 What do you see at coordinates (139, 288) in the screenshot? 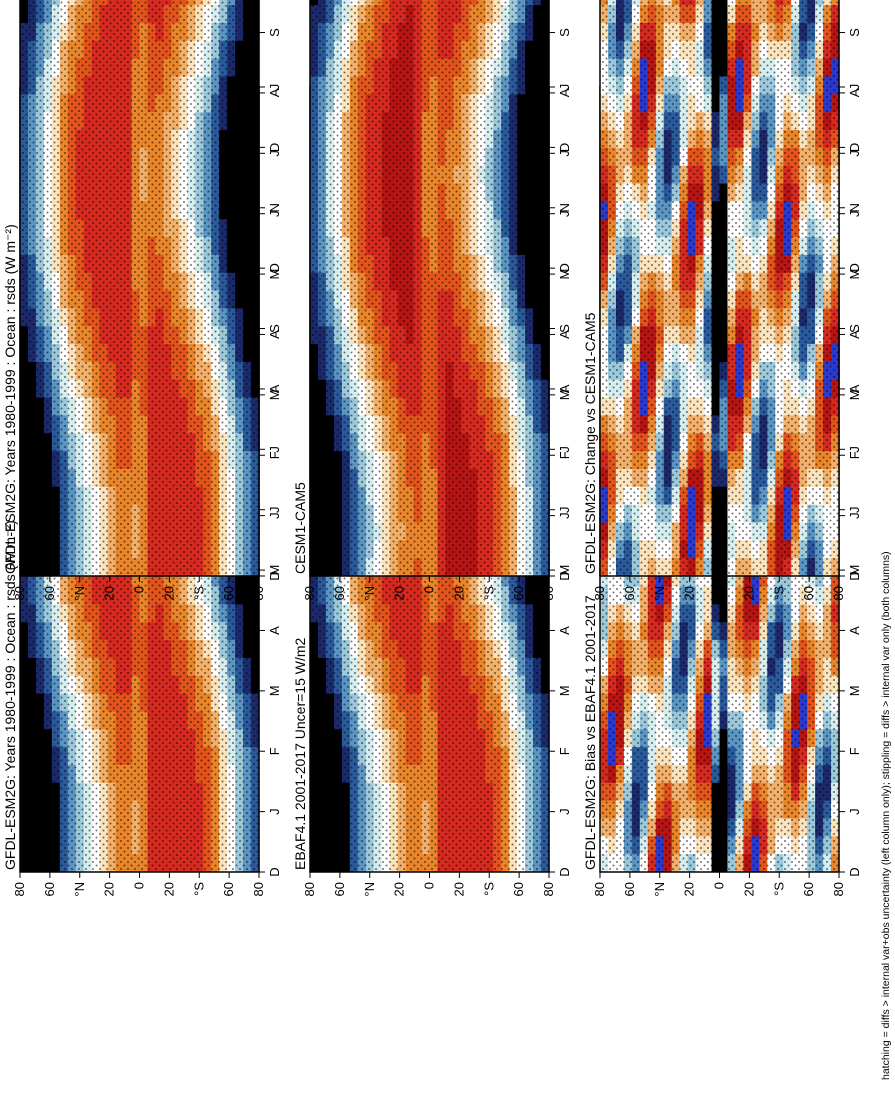
I see `stippling-overlay` at bounding box center [139, 288].